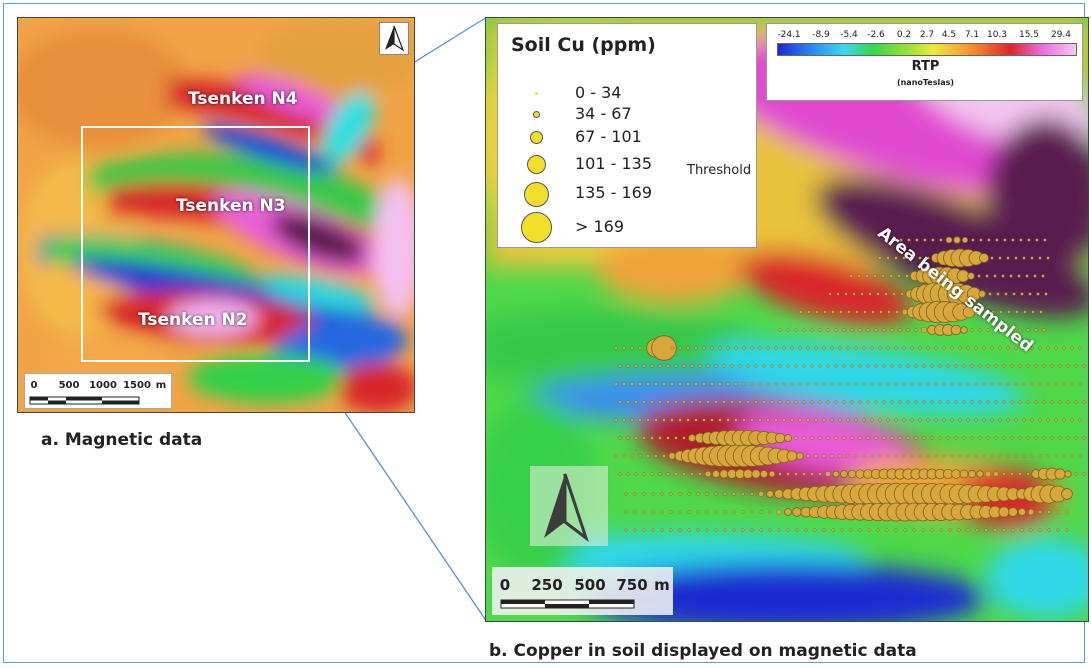 The width and height of the screenshot is (1091, 668). I want to click on legend-label: 34 - 67, so click(603, 113).